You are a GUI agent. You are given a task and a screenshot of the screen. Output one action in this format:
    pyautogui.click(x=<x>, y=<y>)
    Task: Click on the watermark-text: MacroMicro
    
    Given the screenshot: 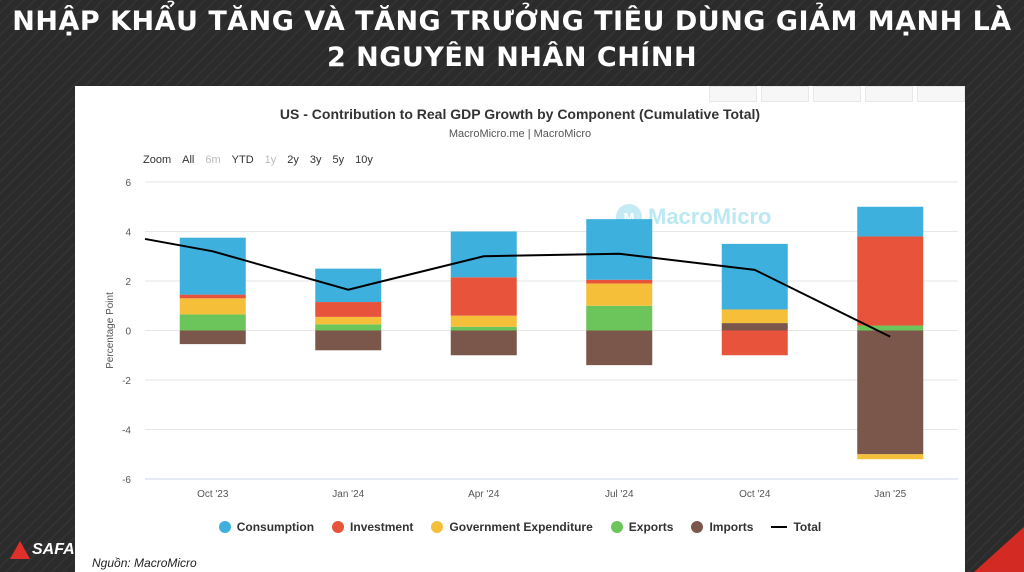 What is the action you would take?
    pyautogui.click(x=710, y=216)
    